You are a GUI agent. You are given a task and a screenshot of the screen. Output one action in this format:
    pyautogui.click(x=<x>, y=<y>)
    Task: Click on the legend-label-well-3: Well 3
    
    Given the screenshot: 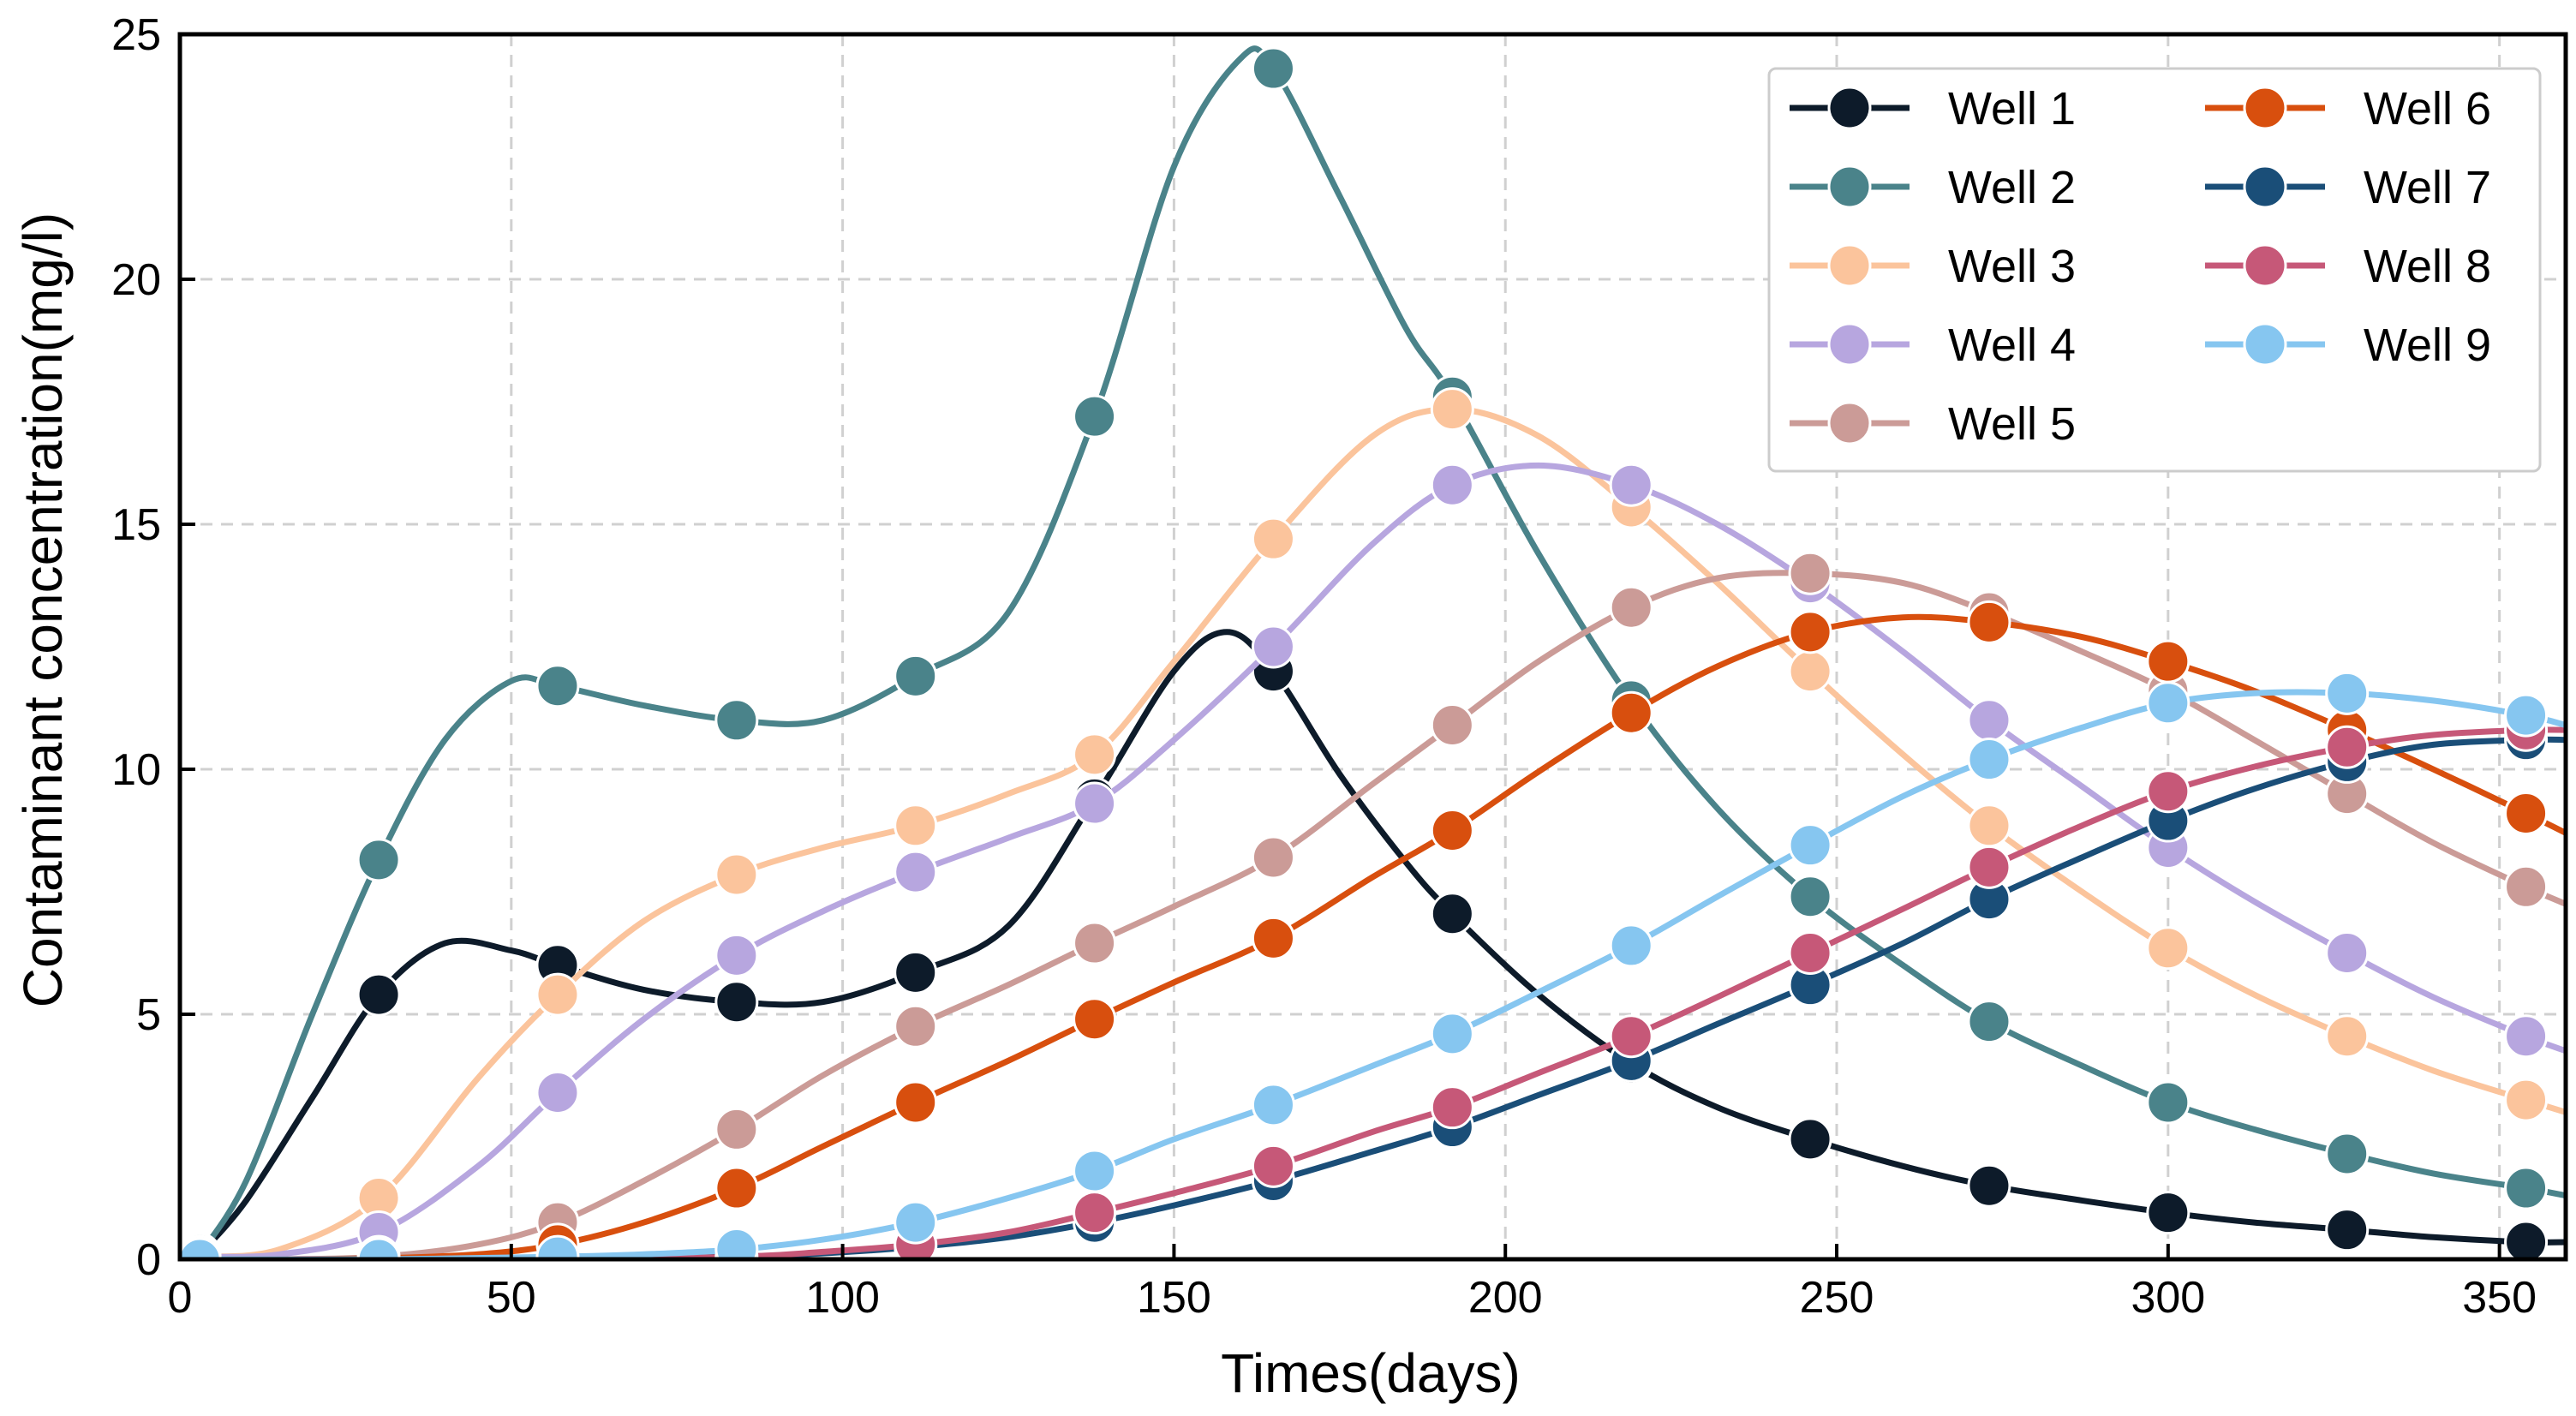 What is the action you would take?
    pyautogui.click(x=2012, y=267)
    